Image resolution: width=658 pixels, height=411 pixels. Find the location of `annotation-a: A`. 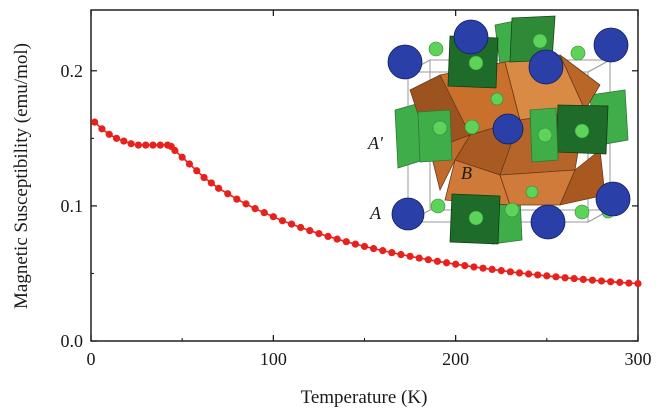

annotation-a: A is located at coordinates (375, 213).